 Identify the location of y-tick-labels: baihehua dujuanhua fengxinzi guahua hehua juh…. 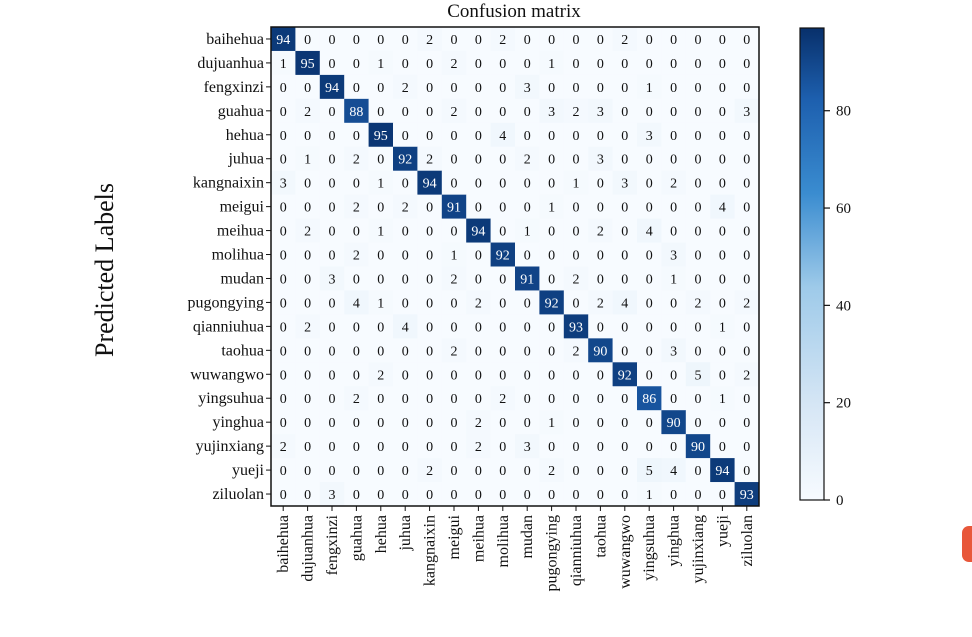
(229, 267).